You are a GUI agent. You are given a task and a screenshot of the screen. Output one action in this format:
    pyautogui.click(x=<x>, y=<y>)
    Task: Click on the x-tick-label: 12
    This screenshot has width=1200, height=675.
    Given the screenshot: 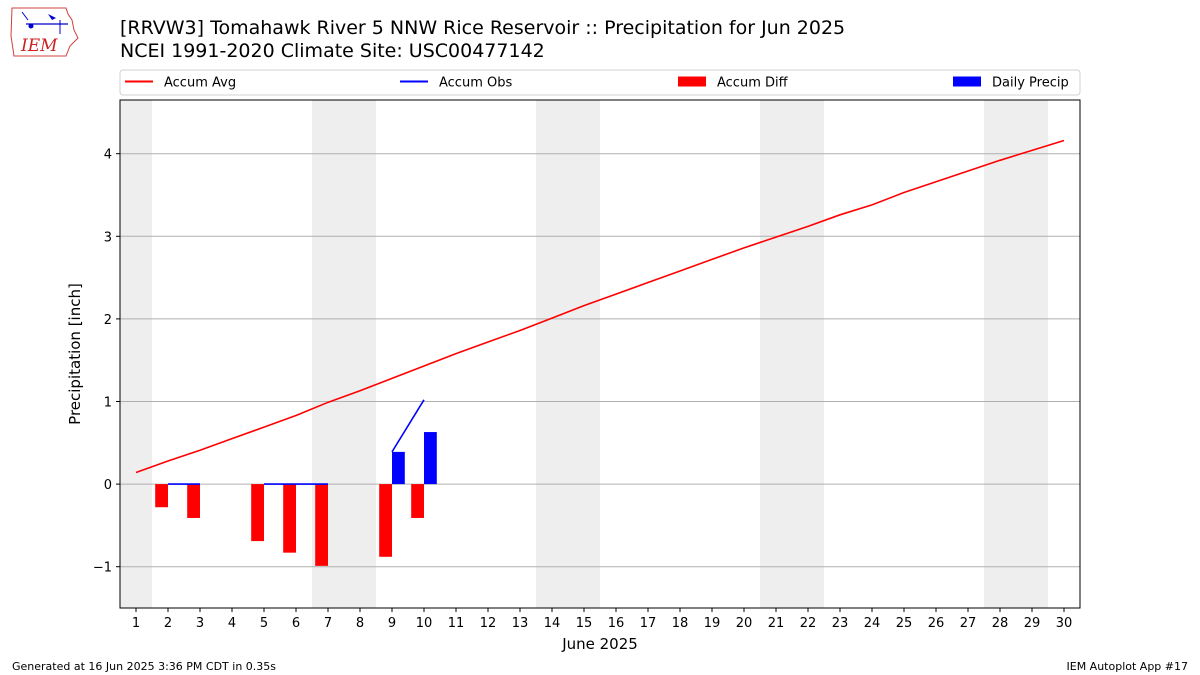 What is the action you would take?
    pyautogui.click(x=488, y=623)
    